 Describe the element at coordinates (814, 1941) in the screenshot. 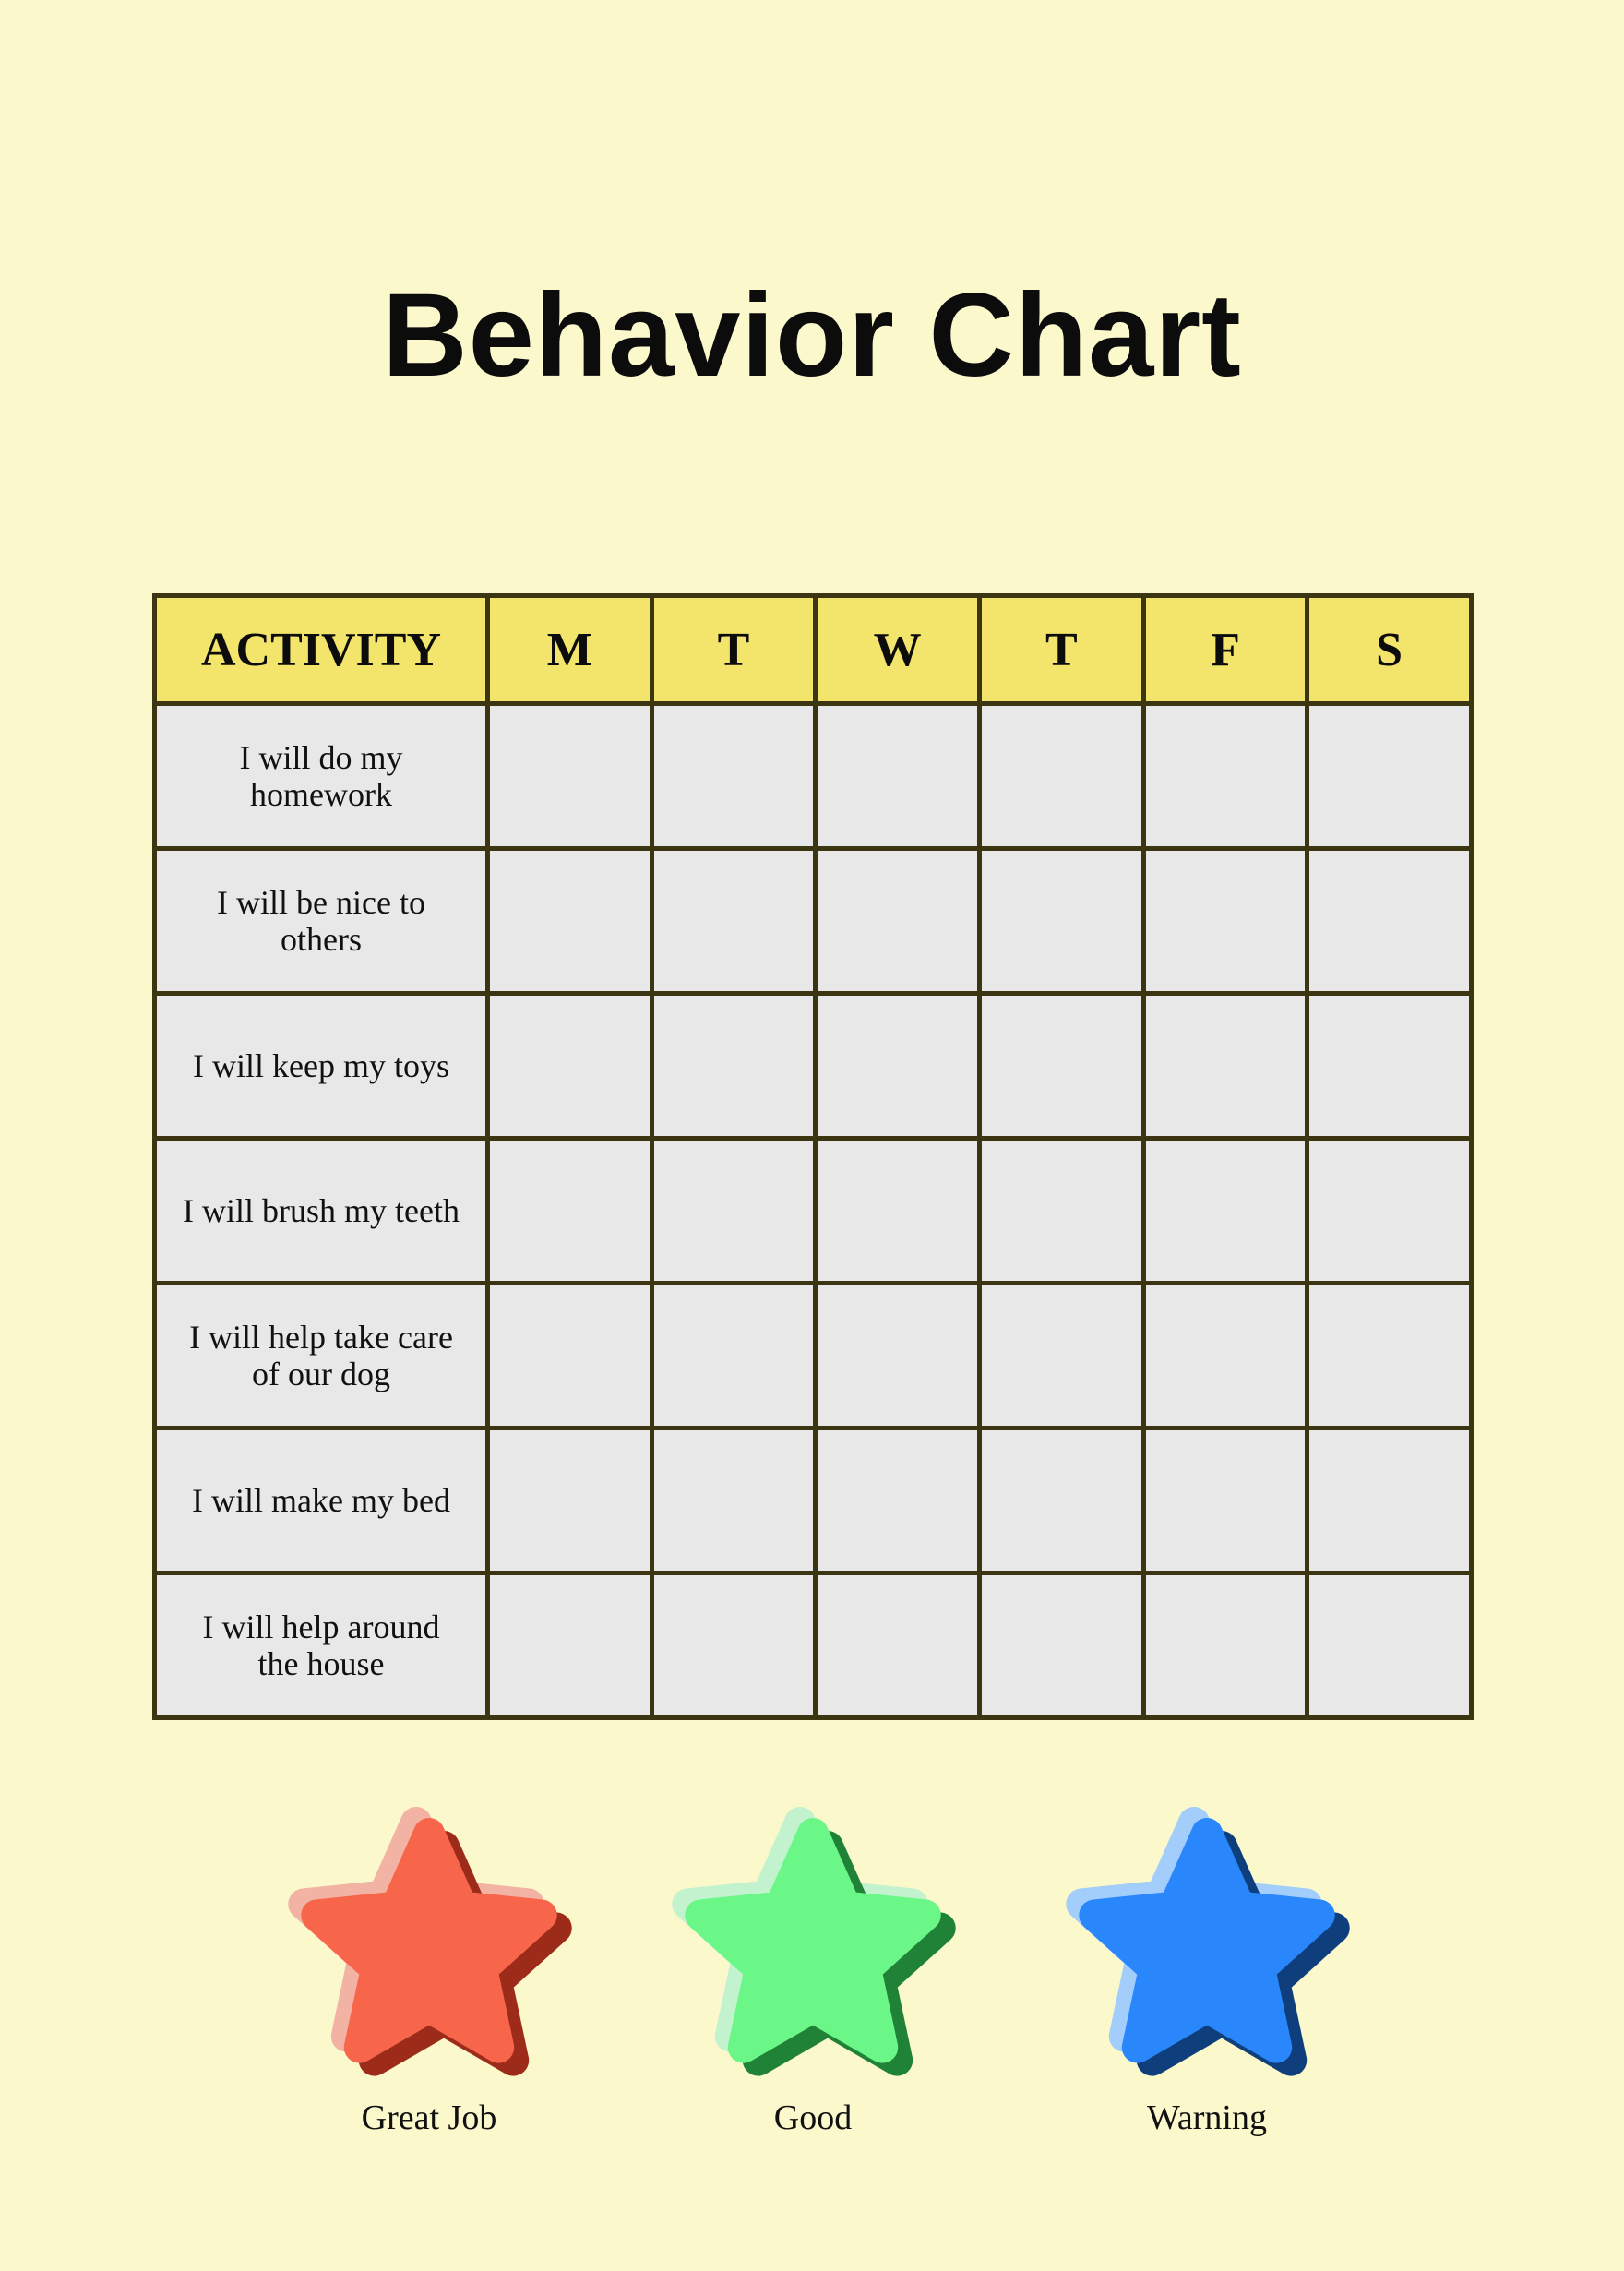

I see `green-star-icon` at that location.